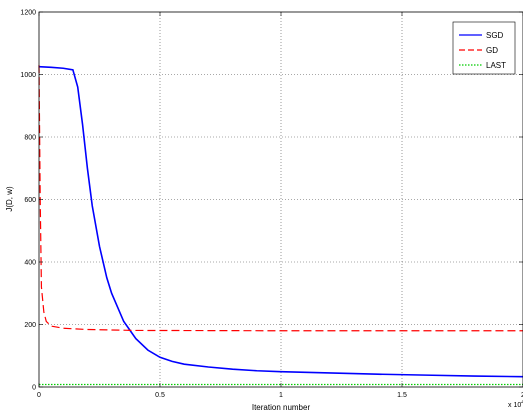 The width and height of the screenshot is (523, 412). I want to click on y-tick-label: 1200, so click(28, 13).